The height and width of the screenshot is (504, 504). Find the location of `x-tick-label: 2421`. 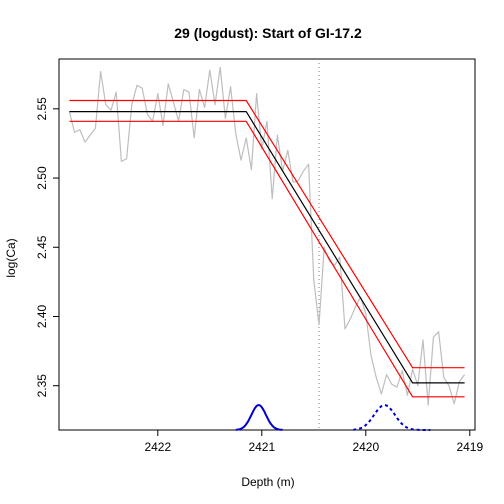

x-tick-label: 2421 is located at coordinates (261, 447).